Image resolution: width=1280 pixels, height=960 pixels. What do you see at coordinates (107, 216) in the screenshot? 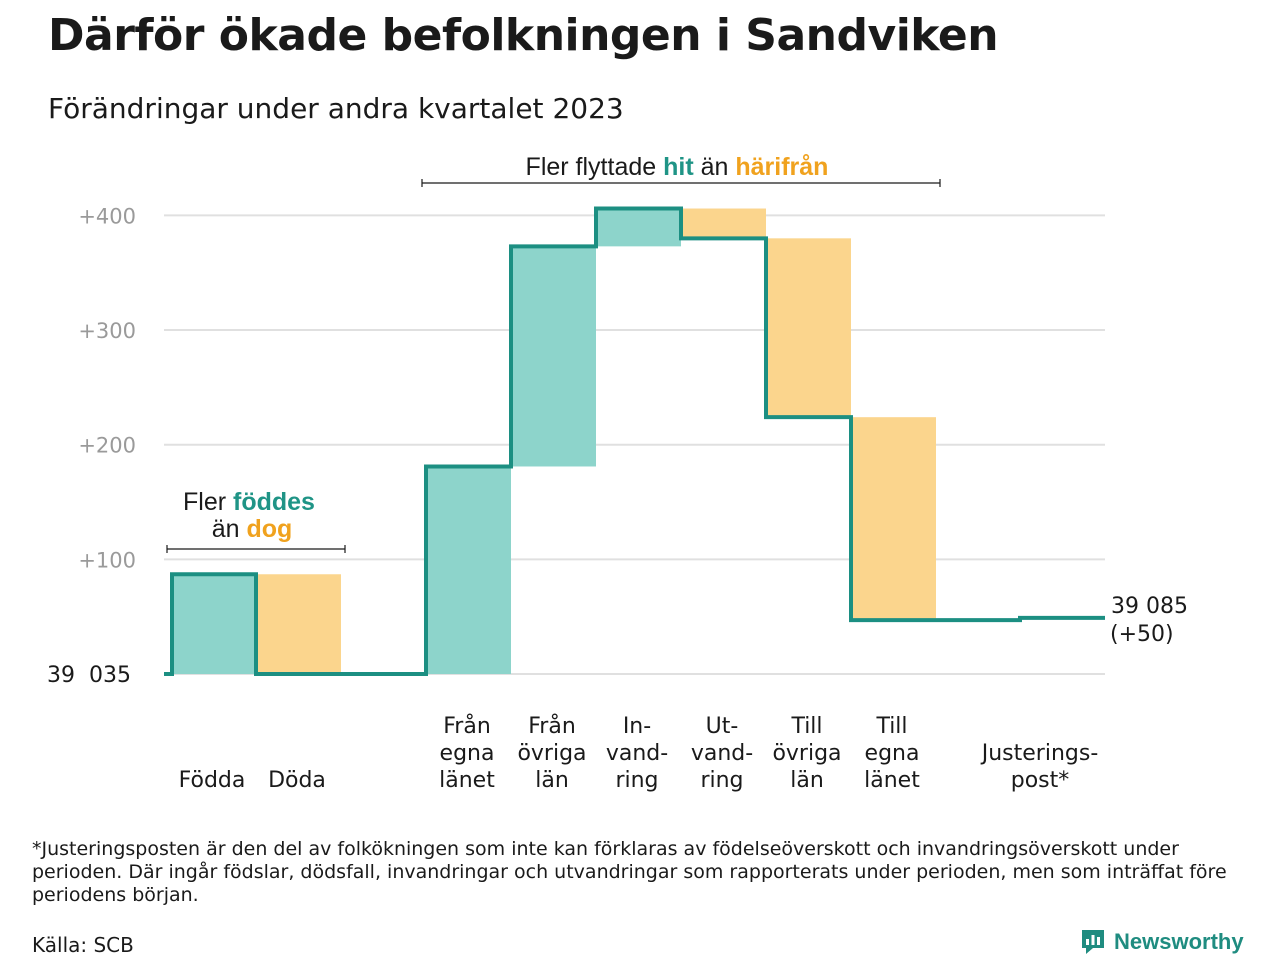
I see `y-tick-label: +400` at bounding box center [107, 216].